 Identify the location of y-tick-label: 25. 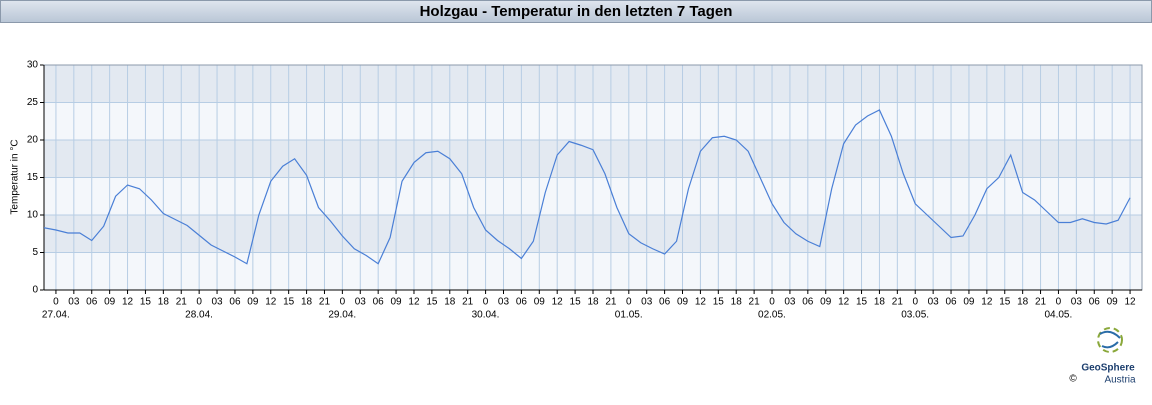
(33, 102).